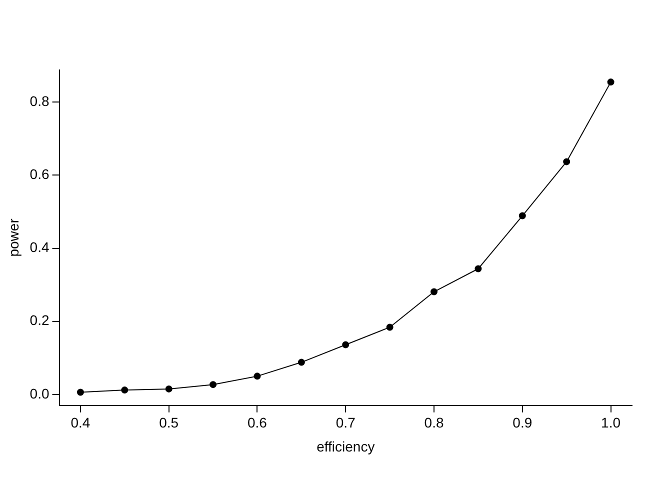 This screenshot has height=480, width=672. Describe the element at coordinates (80, 422) in the screenshot. I see `x-tick-label: 0.4` at that location.